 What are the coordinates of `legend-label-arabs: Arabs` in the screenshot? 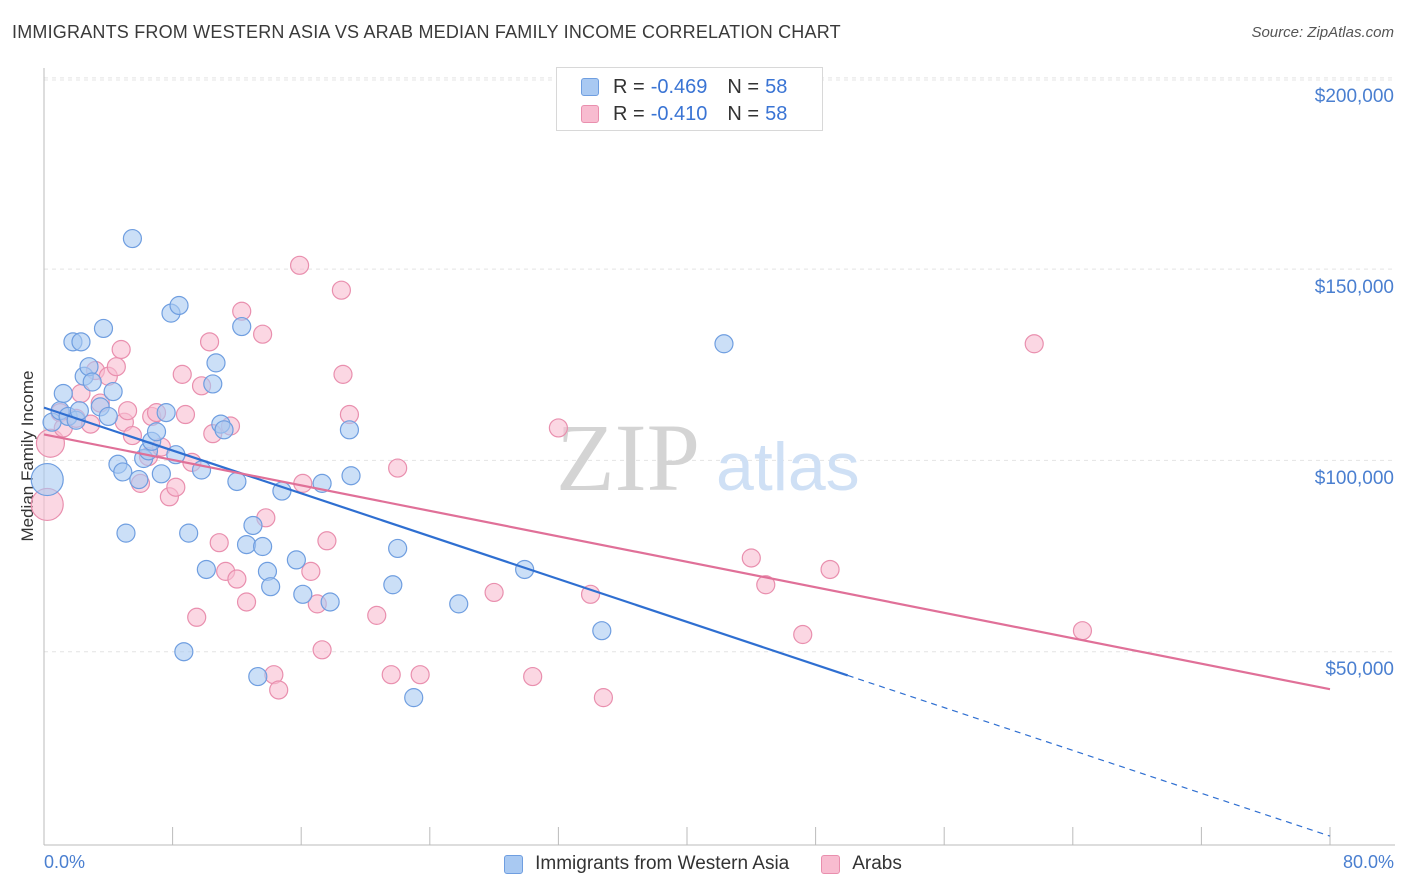 It's located at (877, 863).